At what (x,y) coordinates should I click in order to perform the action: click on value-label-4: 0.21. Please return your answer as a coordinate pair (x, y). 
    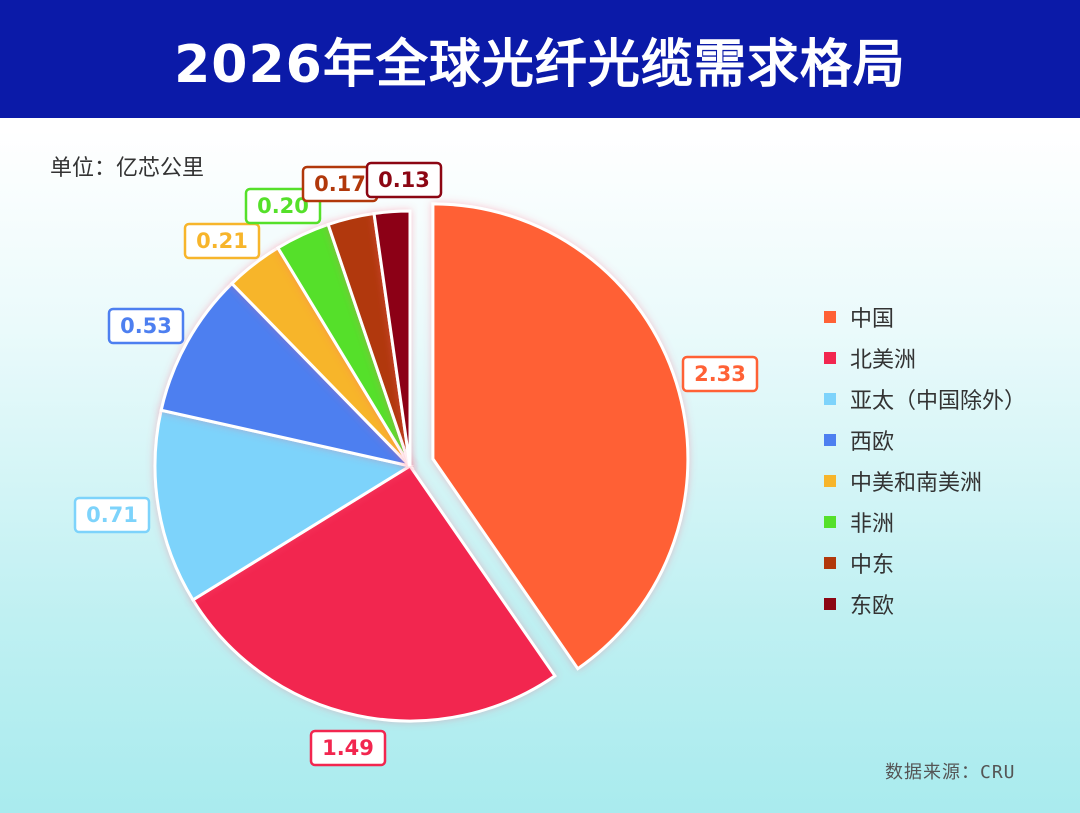
    Looking at the image, I should click on (222, 241).